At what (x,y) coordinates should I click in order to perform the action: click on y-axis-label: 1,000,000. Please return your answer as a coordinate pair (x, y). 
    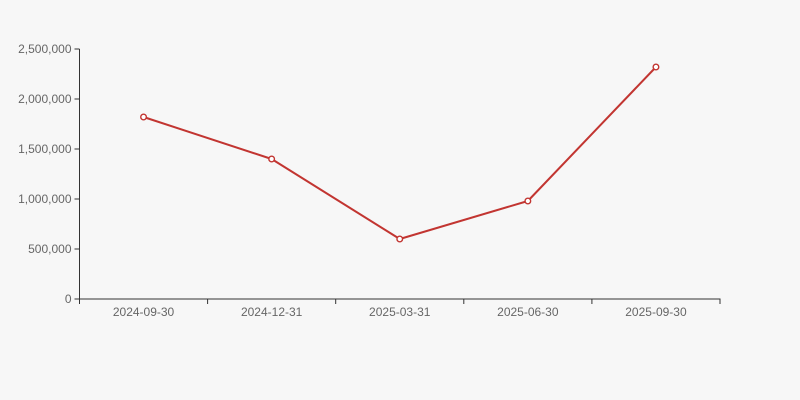
    Looking at the image, I should click on (45, 199).